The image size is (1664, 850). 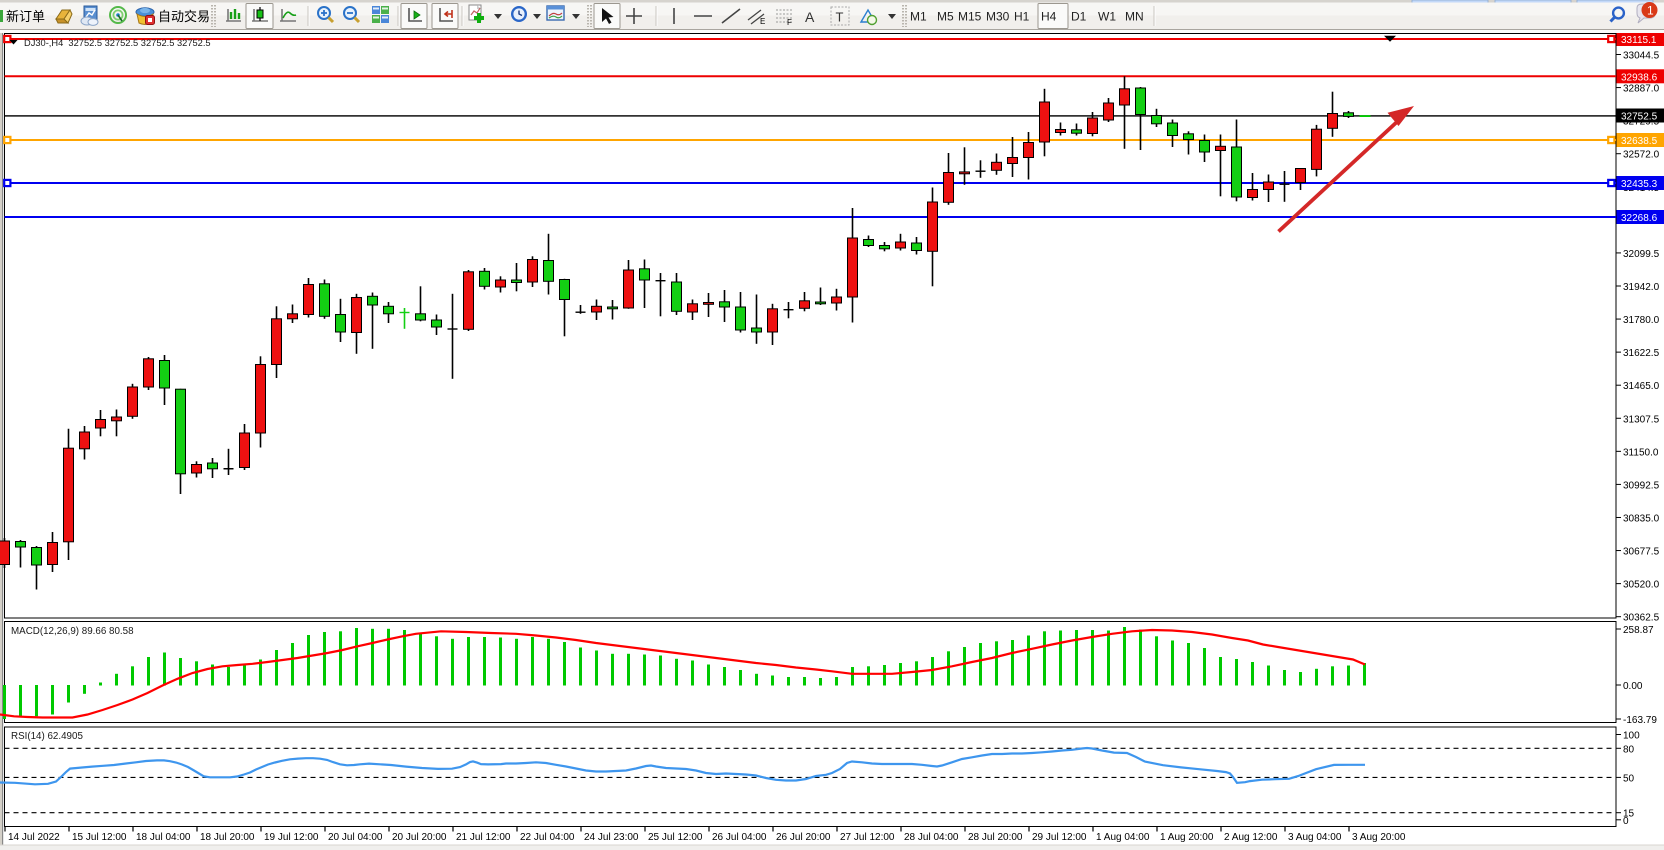 I want to click on svg-text: 新订单, so click(x=25, y=16).